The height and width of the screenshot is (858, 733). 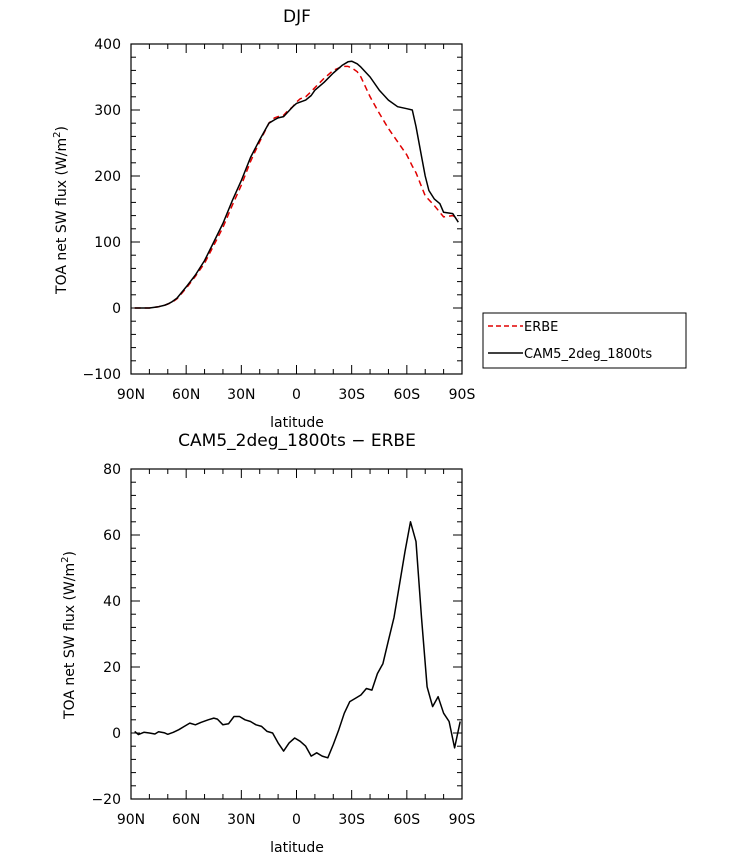 I want to click on y-tick-label: 400, so click(x=107, y=45).